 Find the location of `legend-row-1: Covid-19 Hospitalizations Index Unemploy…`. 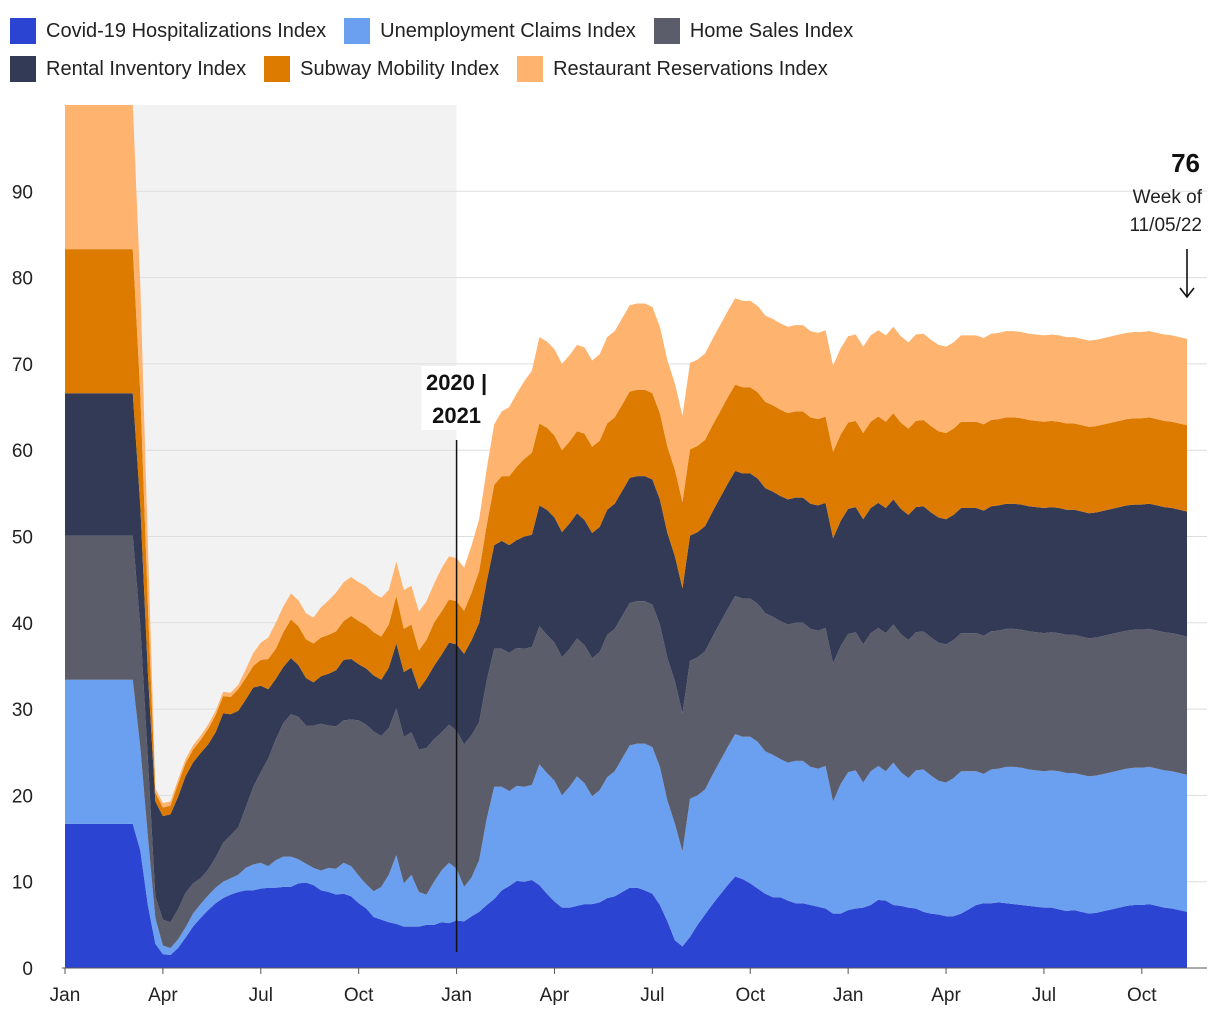

legend-row-1: Covid-19 Hospitalizations Index Unemploy… is located at coordinates (510, 31).